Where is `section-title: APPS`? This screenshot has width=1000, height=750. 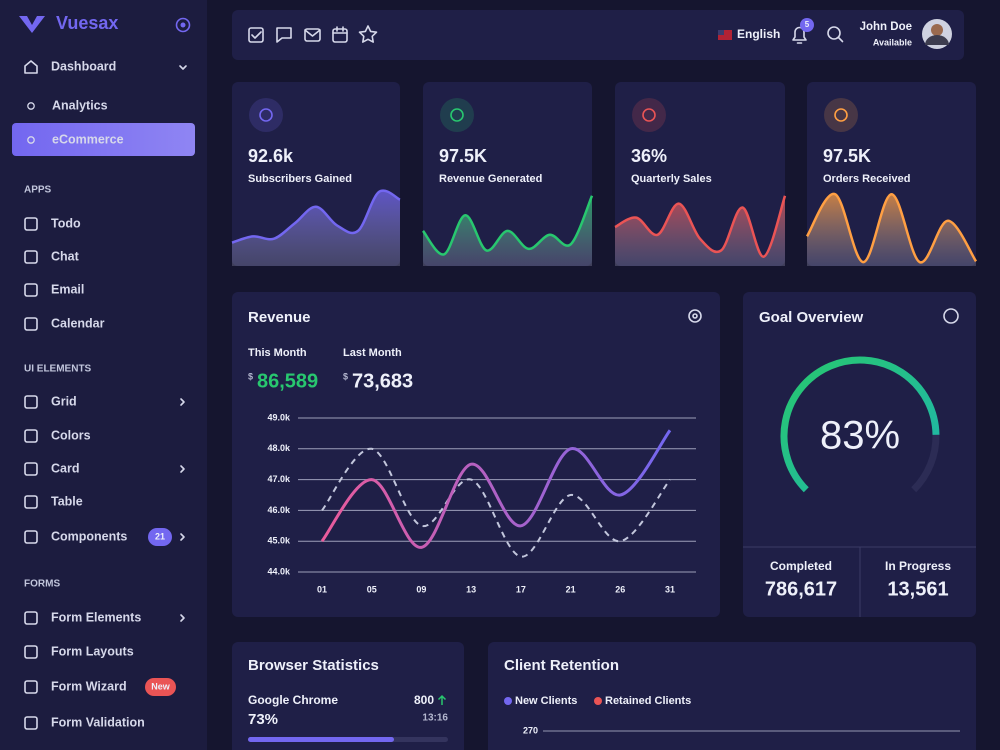 section-title: APPS is located at coordinates (38, 190).